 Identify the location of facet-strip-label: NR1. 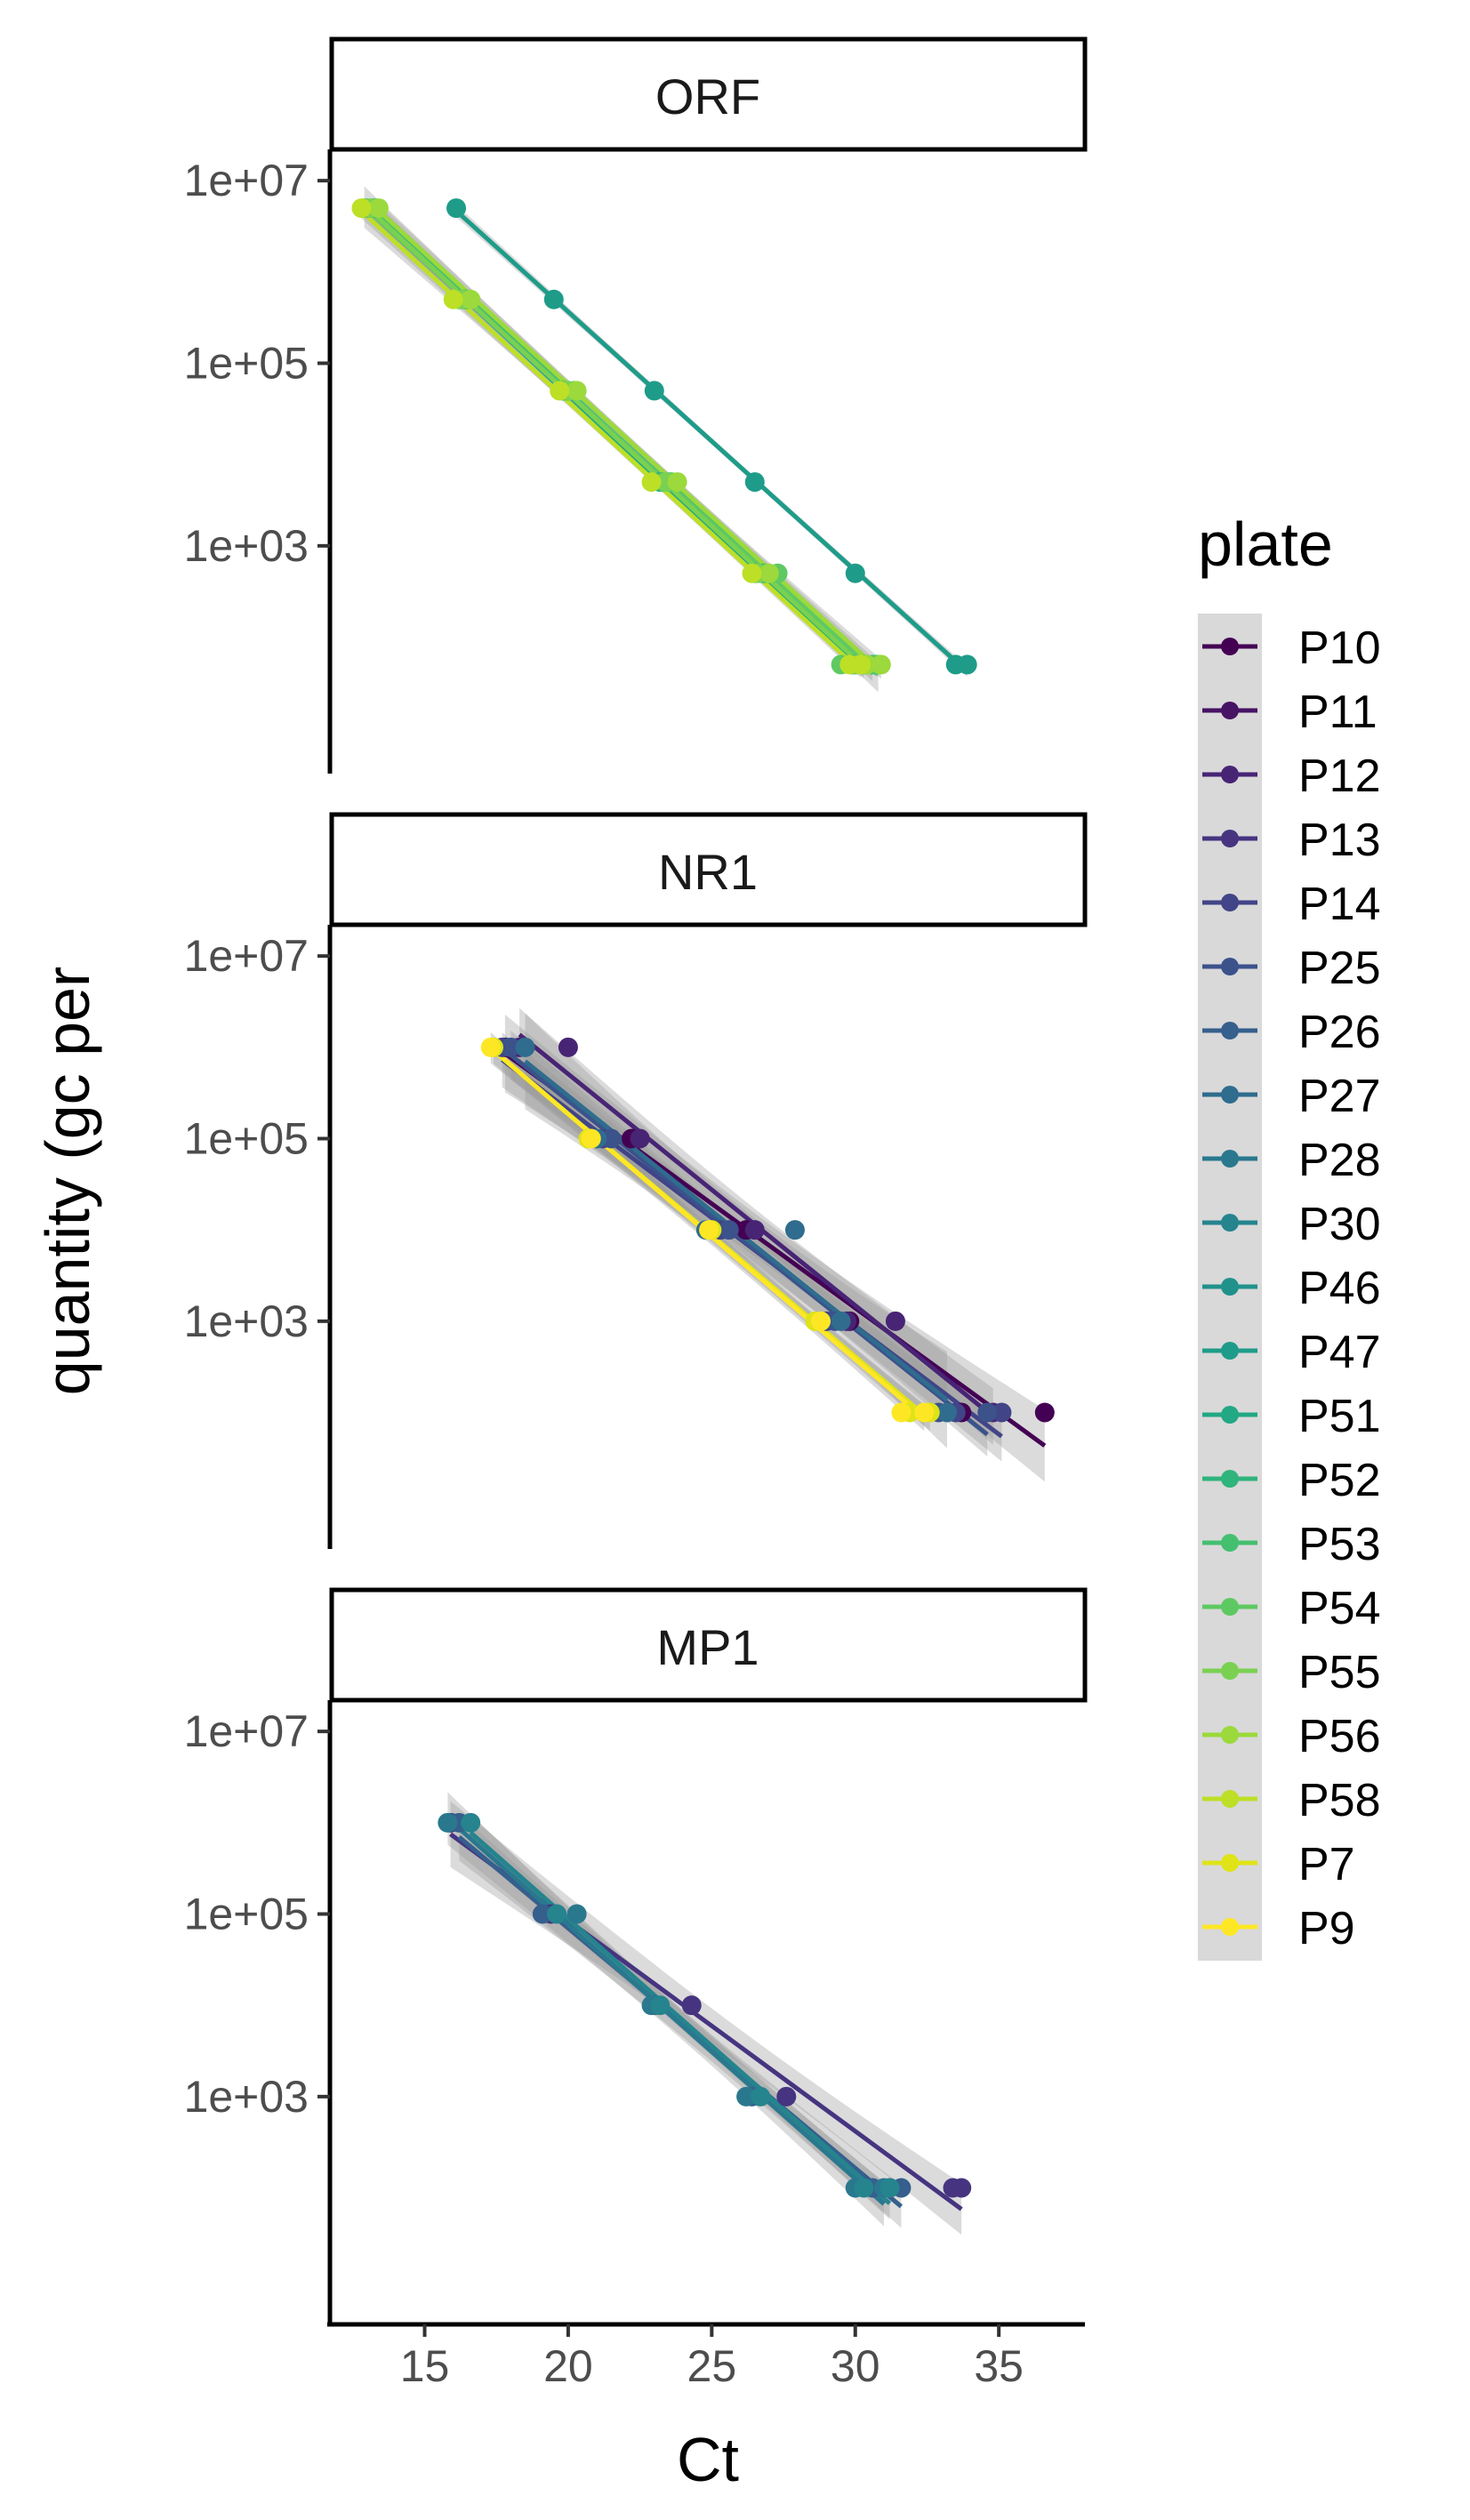
(708, 872).